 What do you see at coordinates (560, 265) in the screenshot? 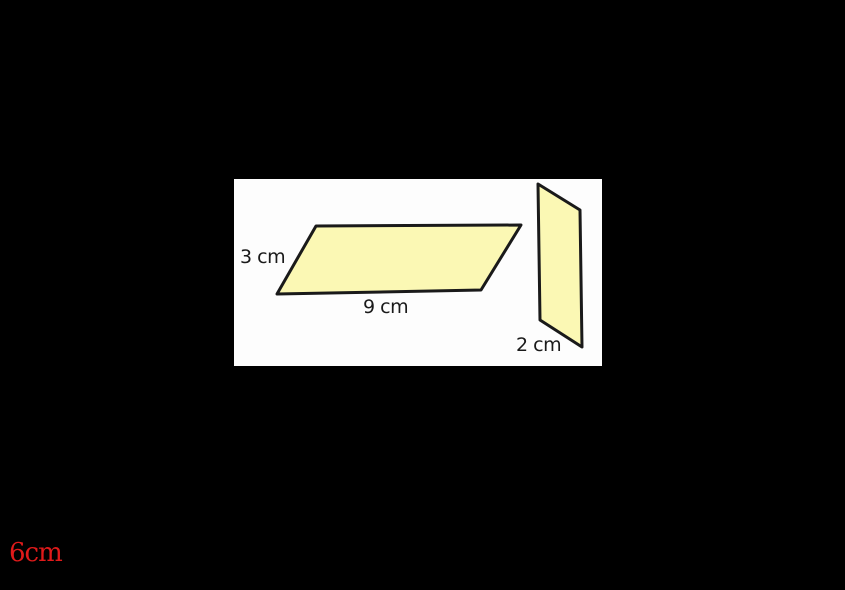
I see `parallelogram-side` at bounding box center [560, 265].